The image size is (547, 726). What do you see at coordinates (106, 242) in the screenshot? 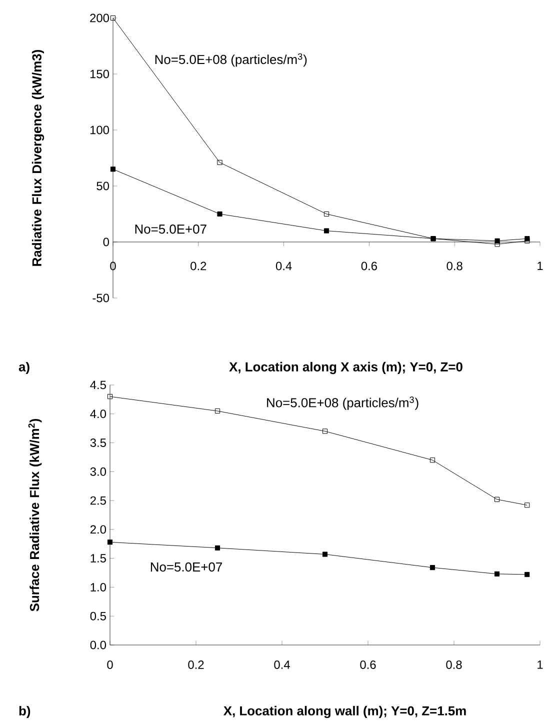
I see `y-tick-label: 0` at bounding box center [106, 242].